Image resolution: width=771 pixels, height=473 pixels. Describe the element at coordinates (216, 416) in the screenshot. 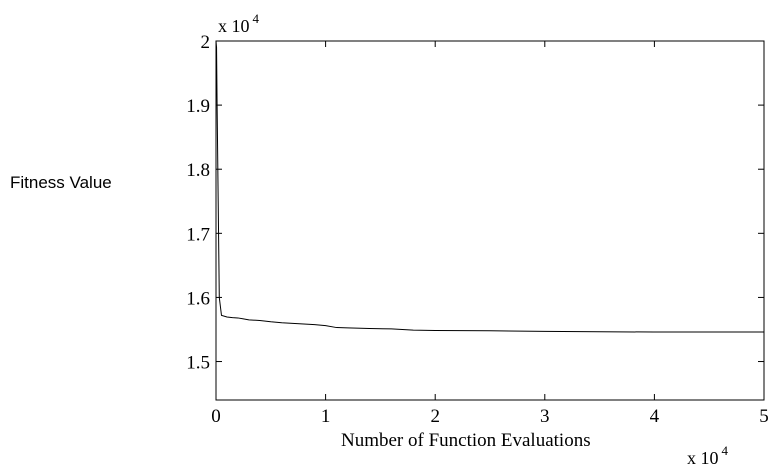

I see `x-tick-label: 0` at that location.